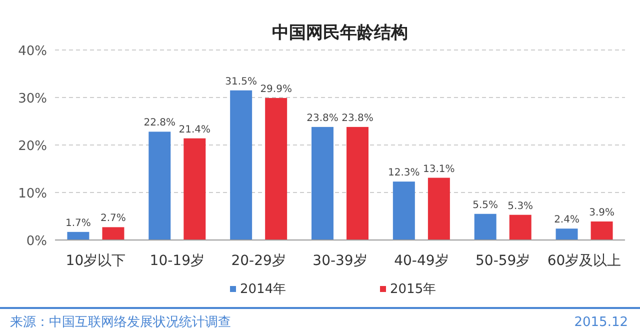  I want to click on x-tick-label: 30-39岁, so click(340, 261).